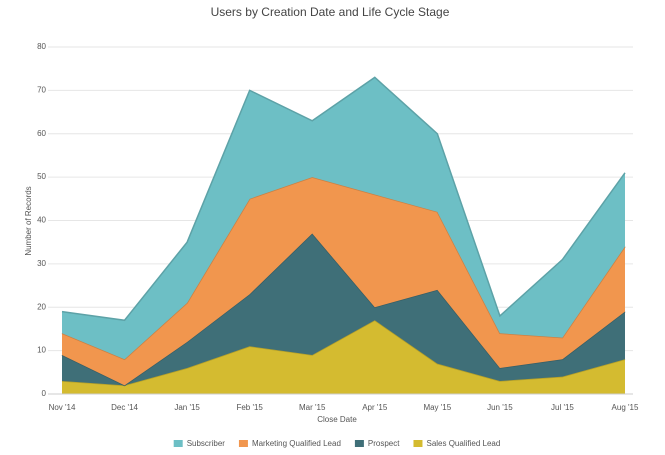 Image resolution: width=665 pixels, height=455 pixels. I want to click on x-tick-label: Apr '15, so click(375, 407).